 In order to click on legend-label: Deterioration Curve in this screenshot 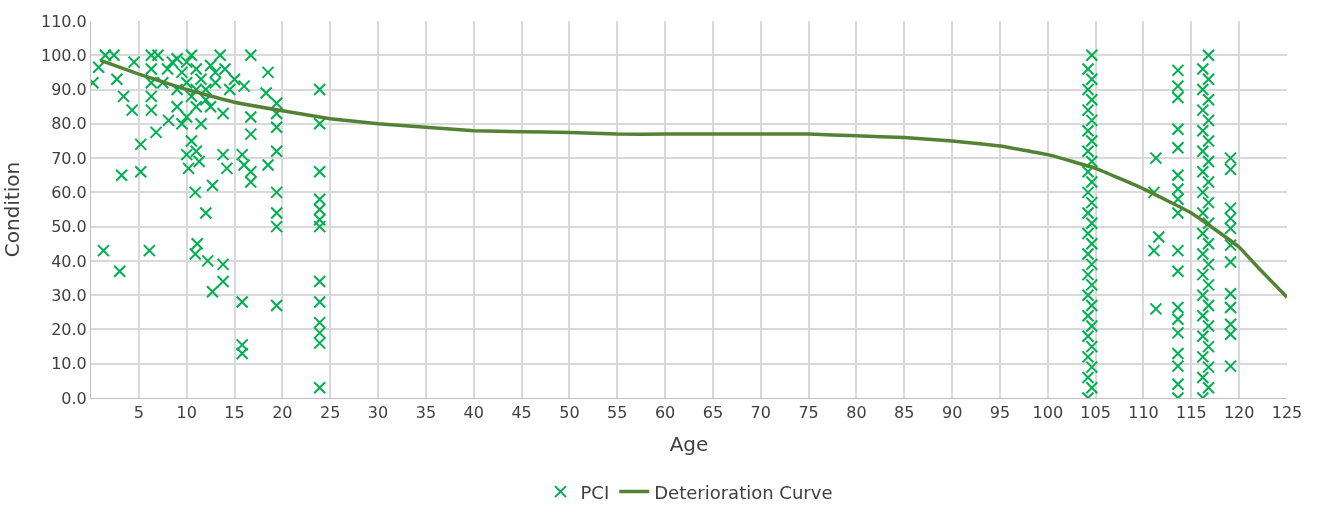, I will do `click(743, 492)`.